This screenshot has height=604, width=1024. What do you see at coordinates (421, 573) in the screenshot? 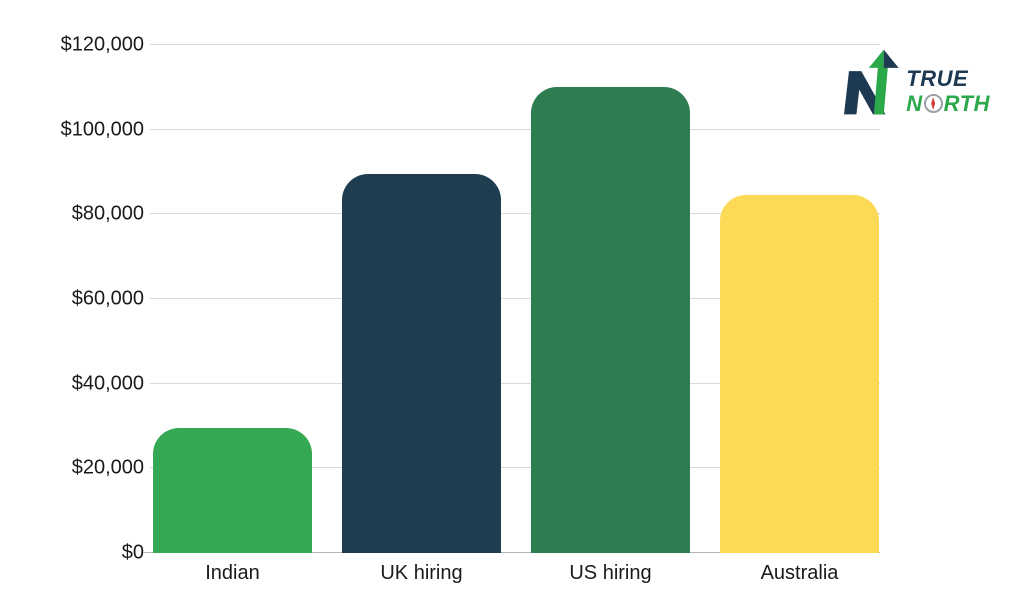
I see `x-tick-label: UK hiring` at bounding box center [421, 573].